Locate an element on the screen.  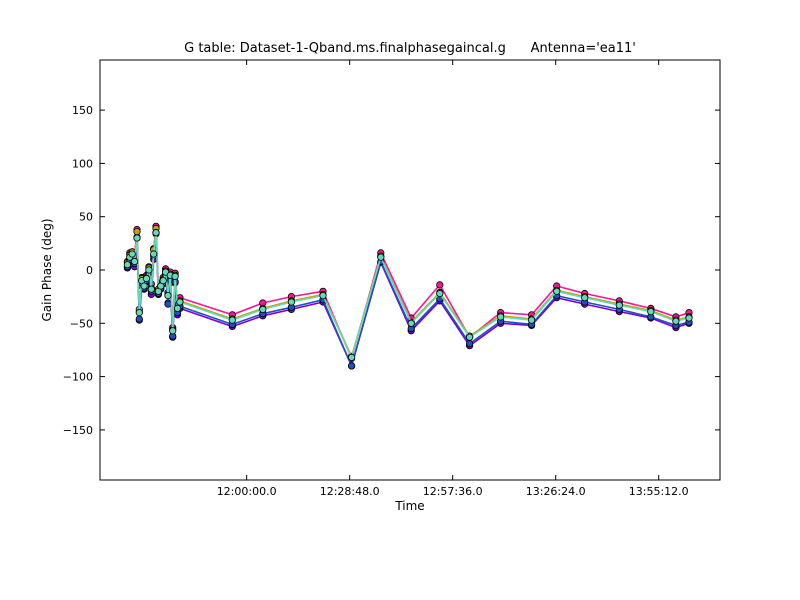
y-axis-label: Gain Phase (deg) is located at coordinates (47, 269).